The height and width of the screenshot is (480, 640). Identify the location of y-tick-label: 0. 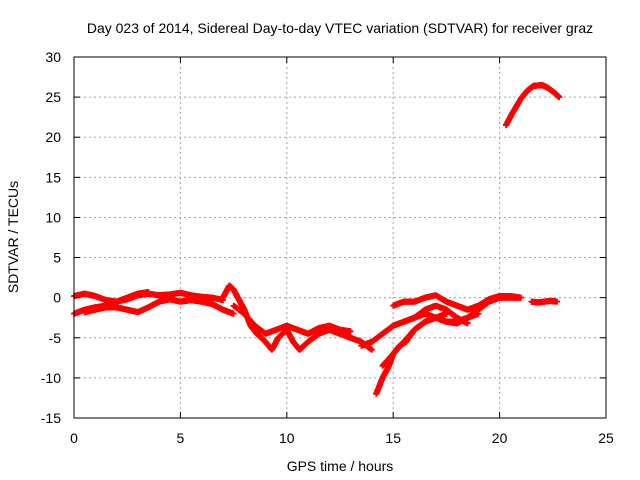
(57, 298).